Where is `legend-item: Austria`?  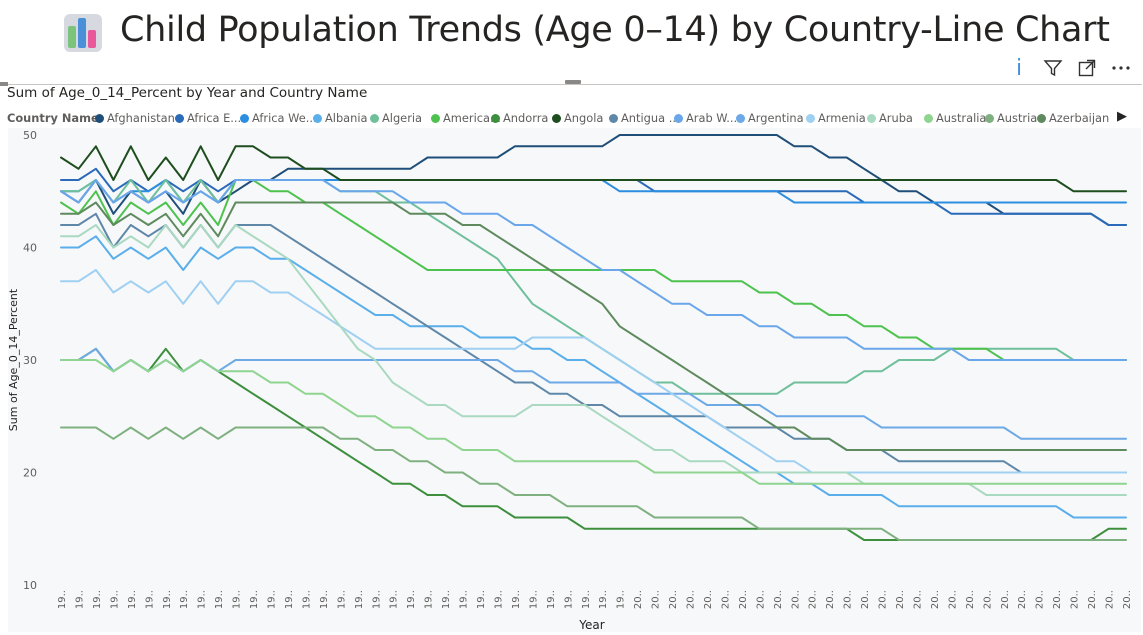
legend-item: Austria is located at coordinates (1011, 118).